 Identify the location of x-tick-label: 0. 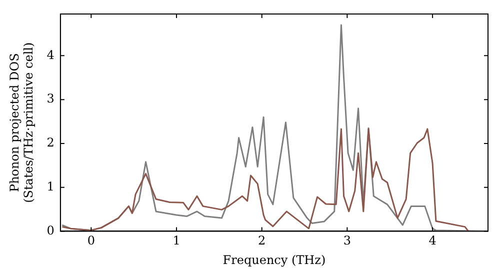
(91, 241).